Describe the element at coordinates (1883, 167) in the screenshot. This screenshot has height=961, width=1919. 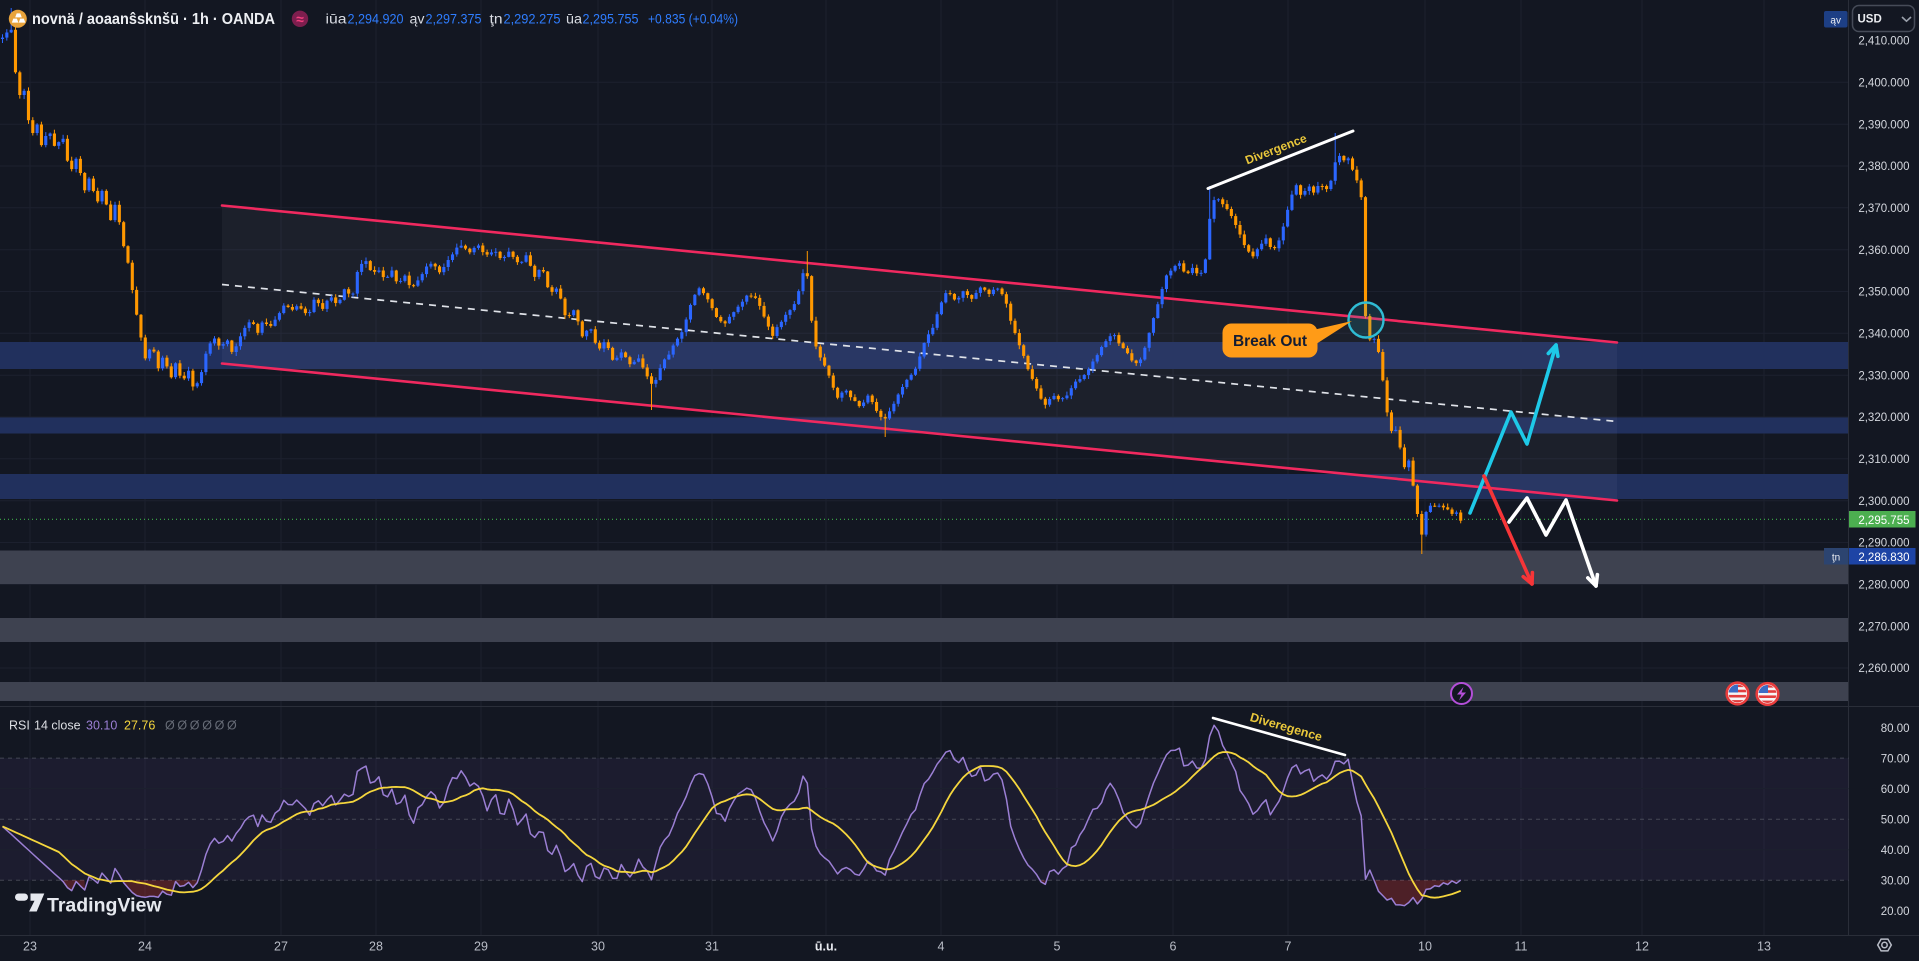
I see `svg-text: 2,380.000` at that location.